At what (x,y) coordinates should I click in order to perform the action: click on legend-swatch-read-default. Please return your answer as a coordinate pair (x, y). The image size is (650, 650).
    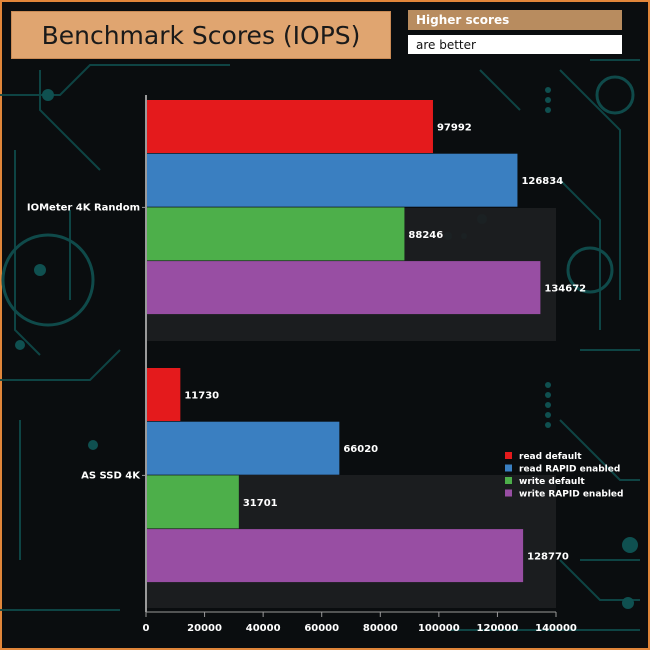
    Looking at the image, I should click on (508, 455).